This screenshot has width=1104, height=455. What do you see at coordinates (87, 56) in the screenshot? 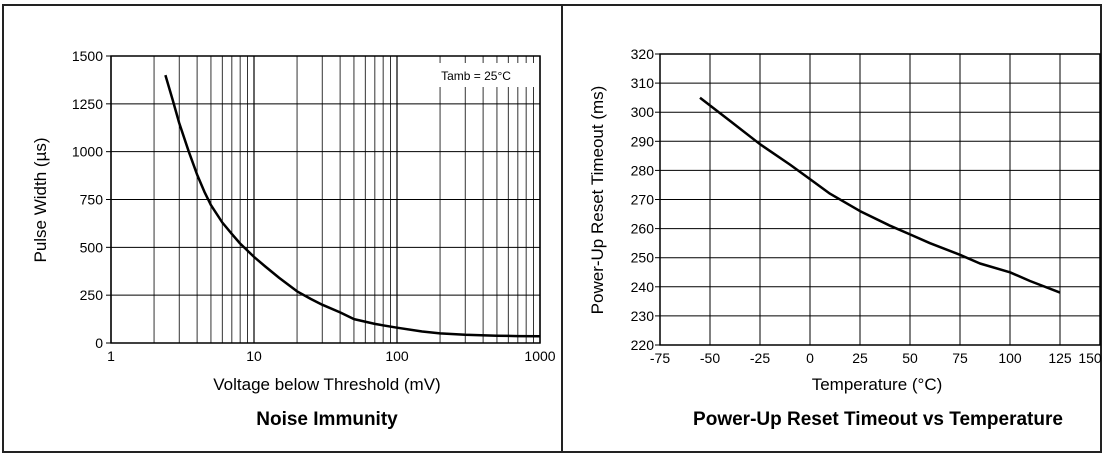
I see `y-tick-label: 1500` at bounding box center [87, 56].